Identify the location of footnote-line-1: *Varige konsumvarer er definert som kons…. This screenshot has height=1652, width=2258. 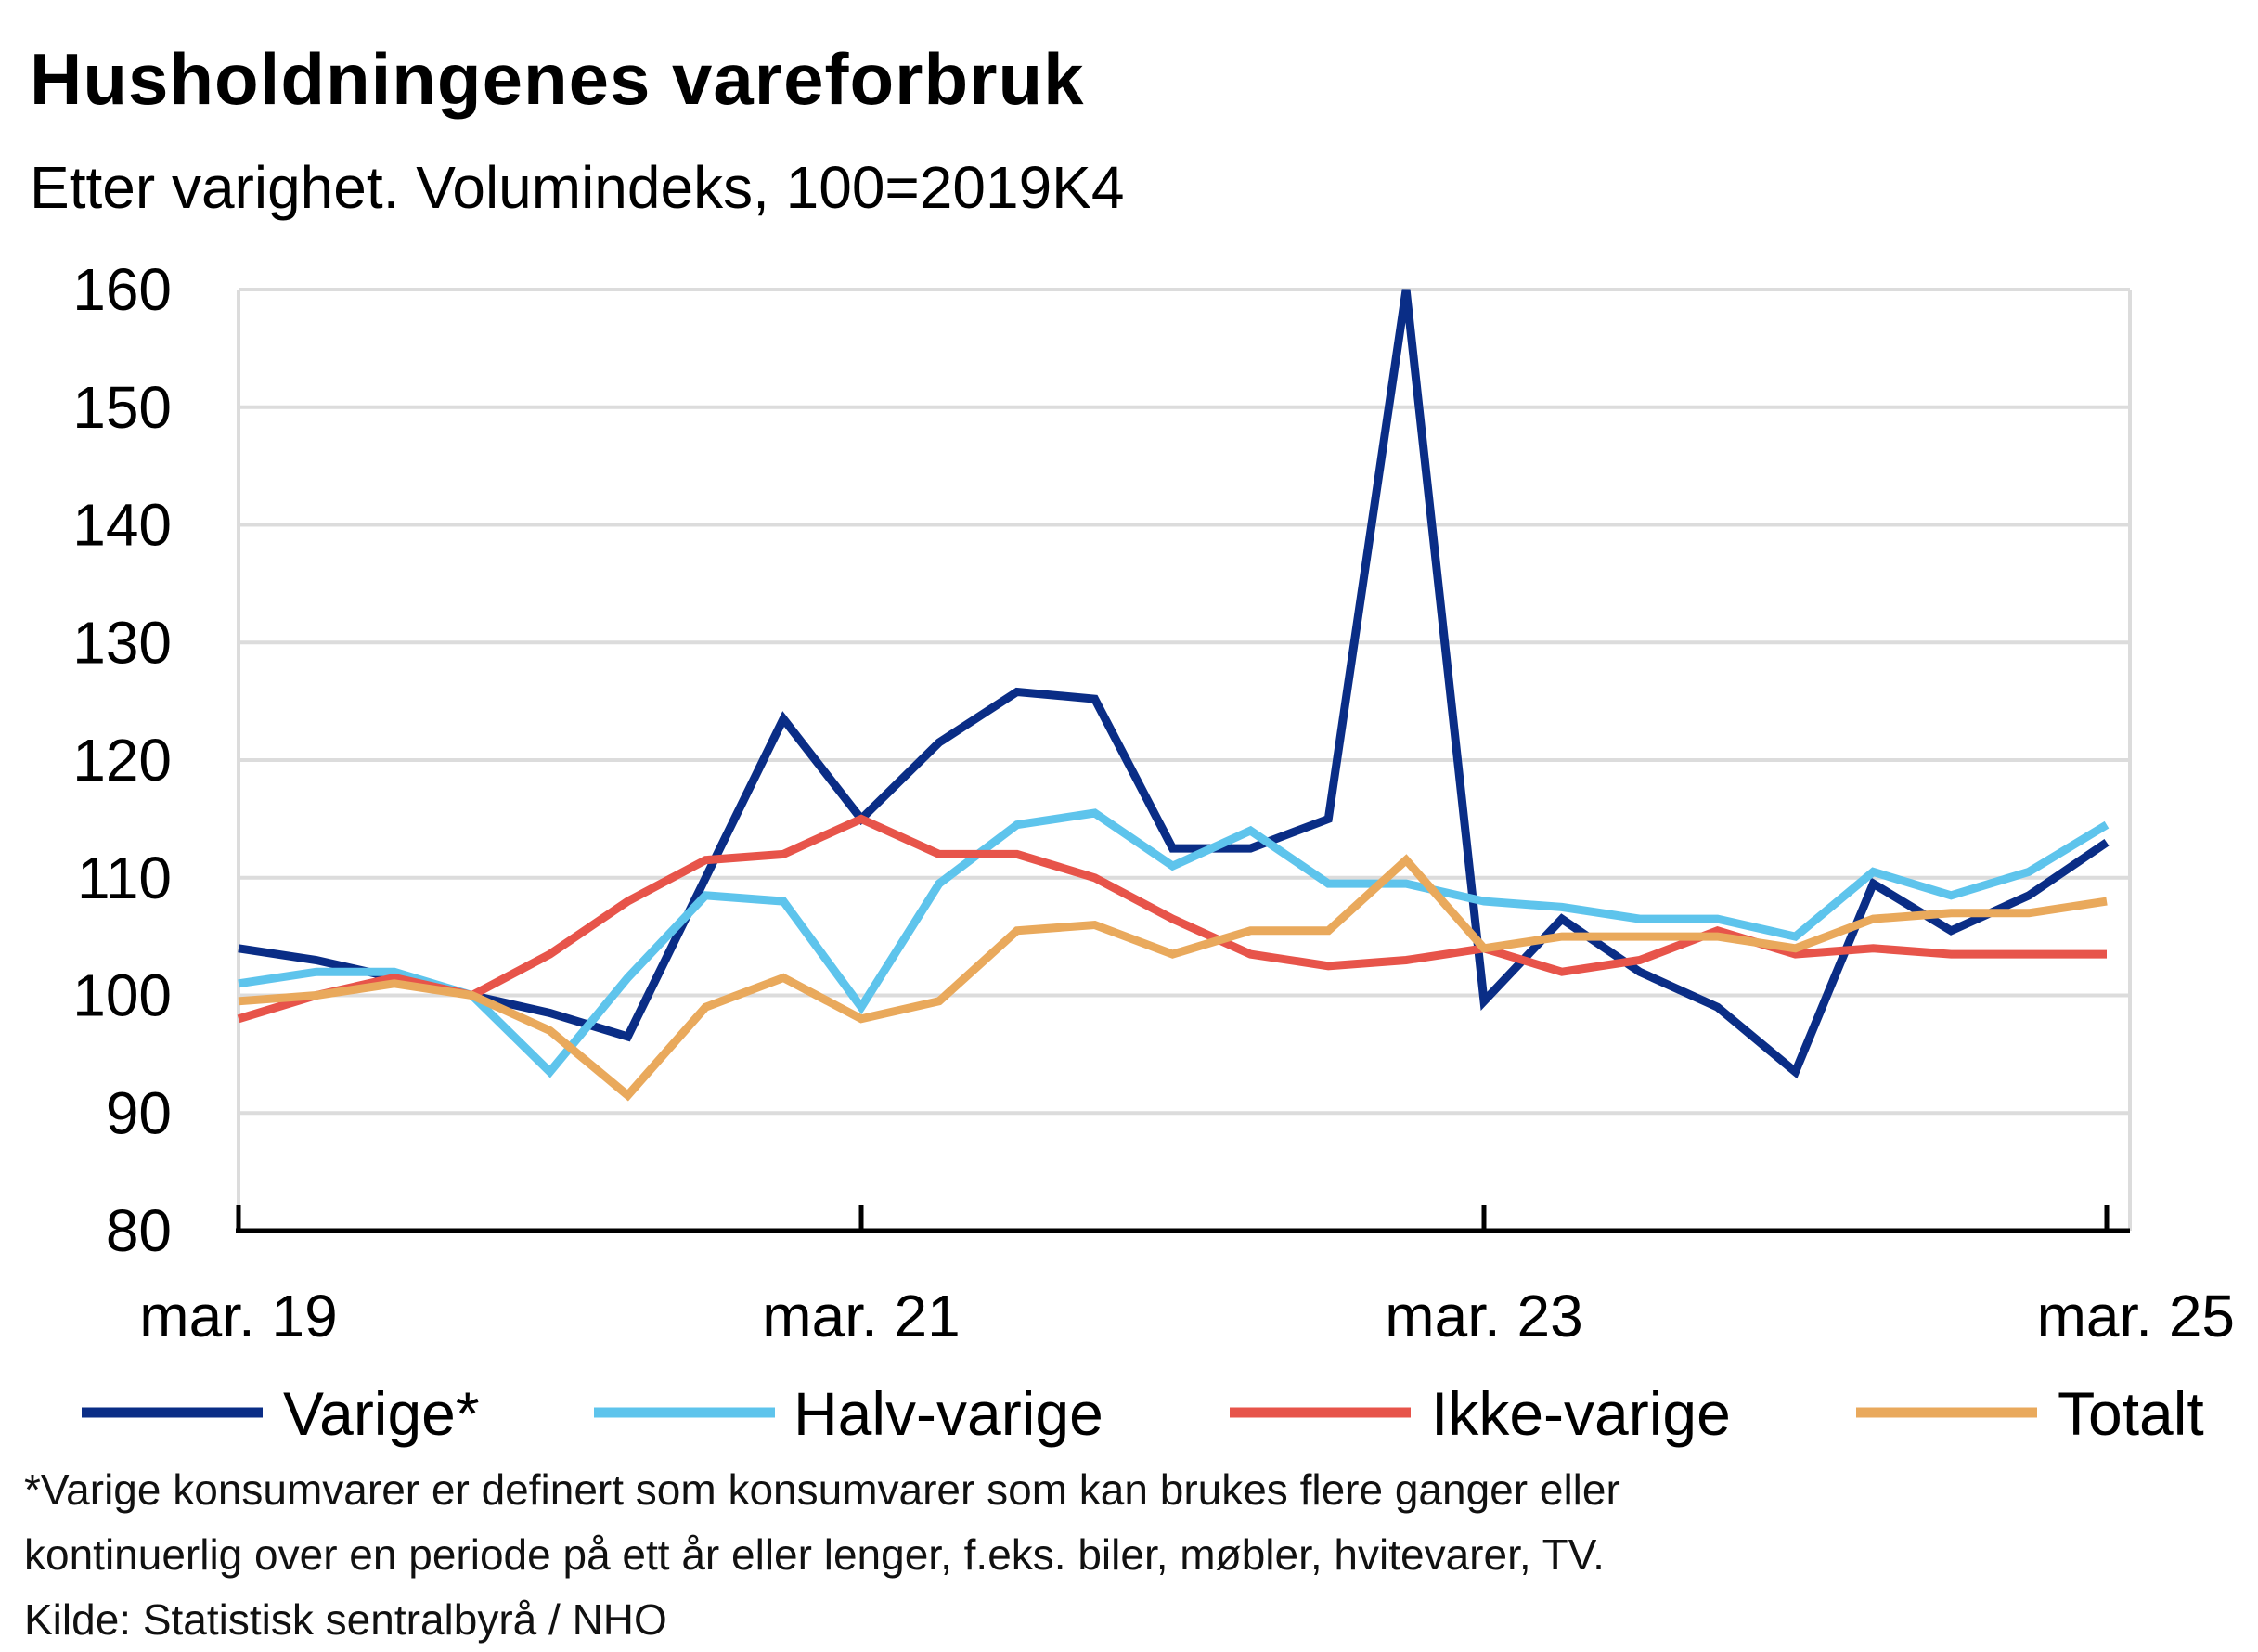
(822, 1489).